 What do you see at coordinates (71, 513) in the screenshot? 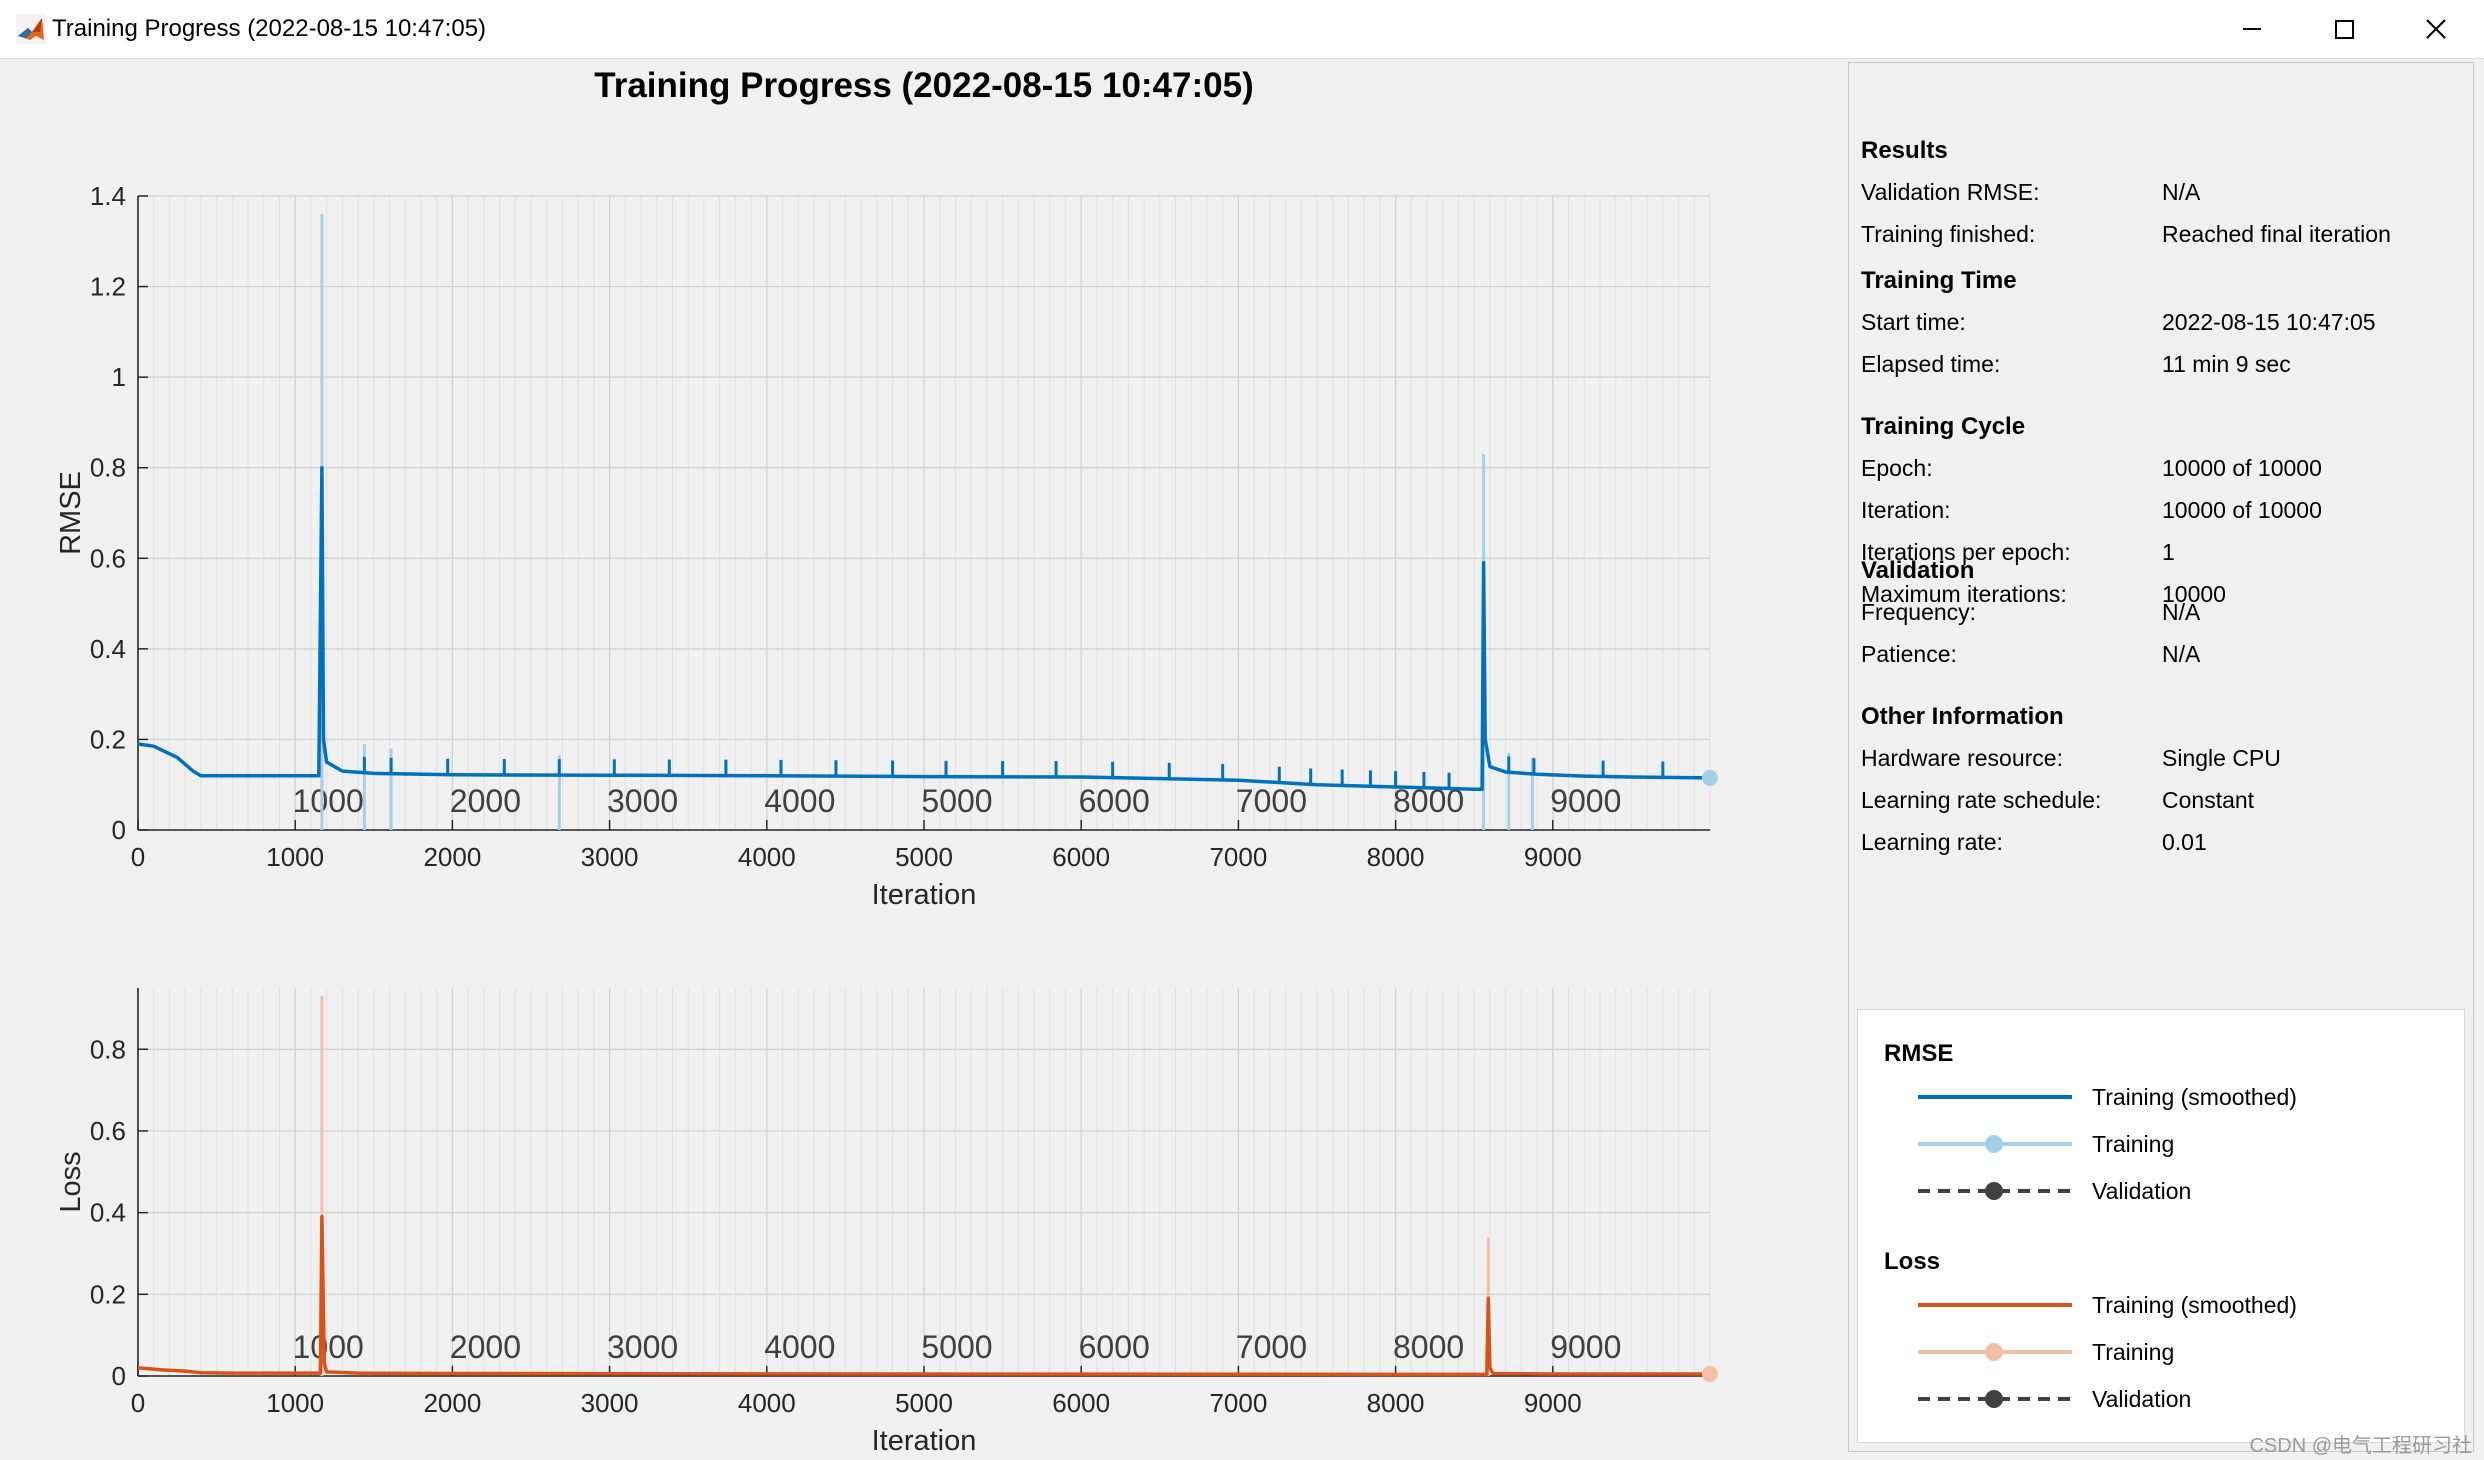
I see `y-axis-label: RMSE` at bounding box center [71, 513].